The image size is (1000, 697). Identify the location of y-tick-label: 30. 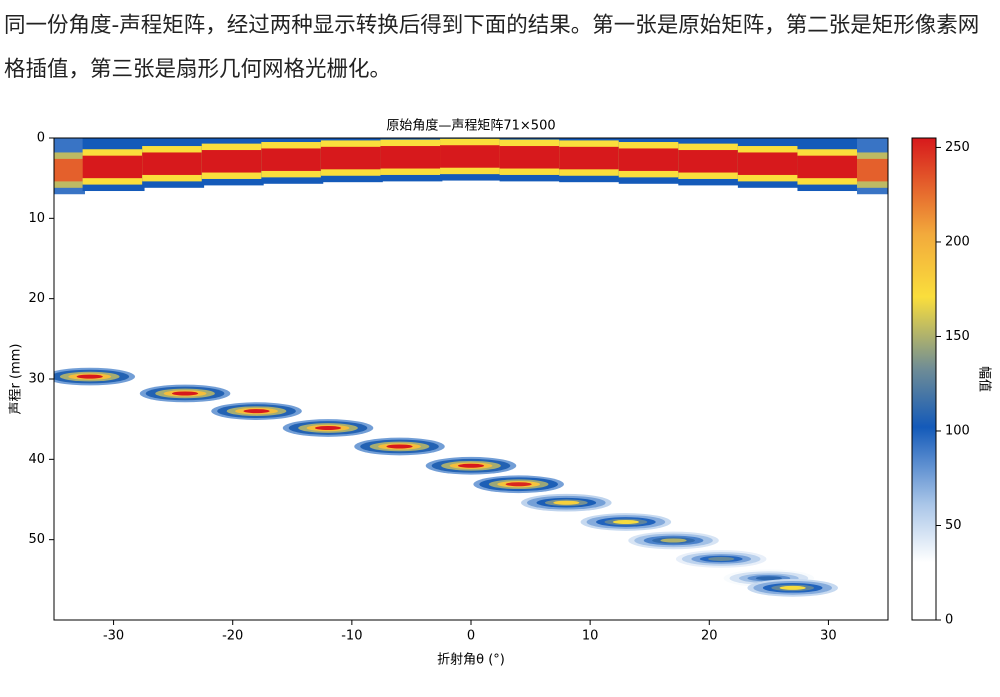
(36, 379).